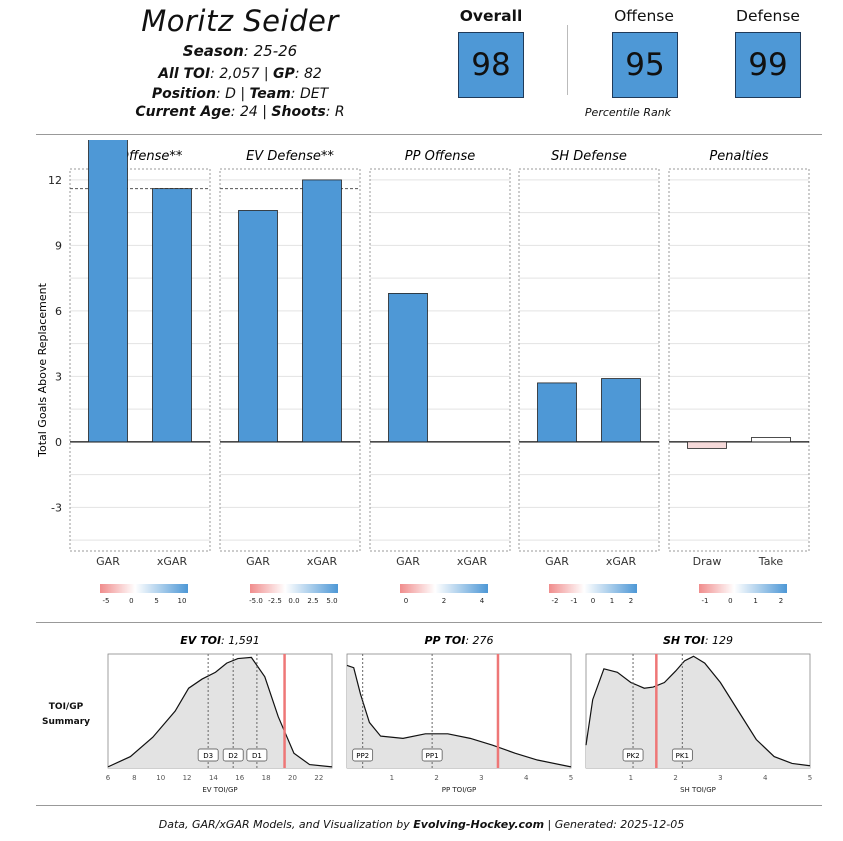 The height and width of the screenshot is (841, 843). I want to click on x-tick-label: Take, so click(771, 561).